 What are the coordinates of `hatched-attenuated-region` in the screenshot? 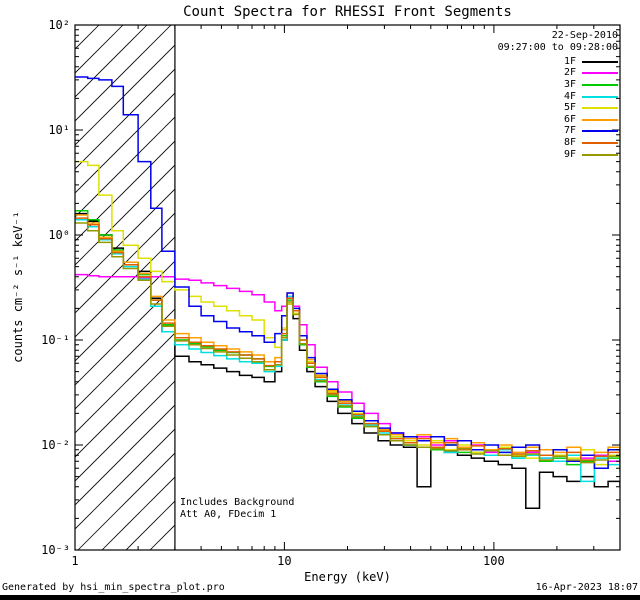 It's located at (125, 287).